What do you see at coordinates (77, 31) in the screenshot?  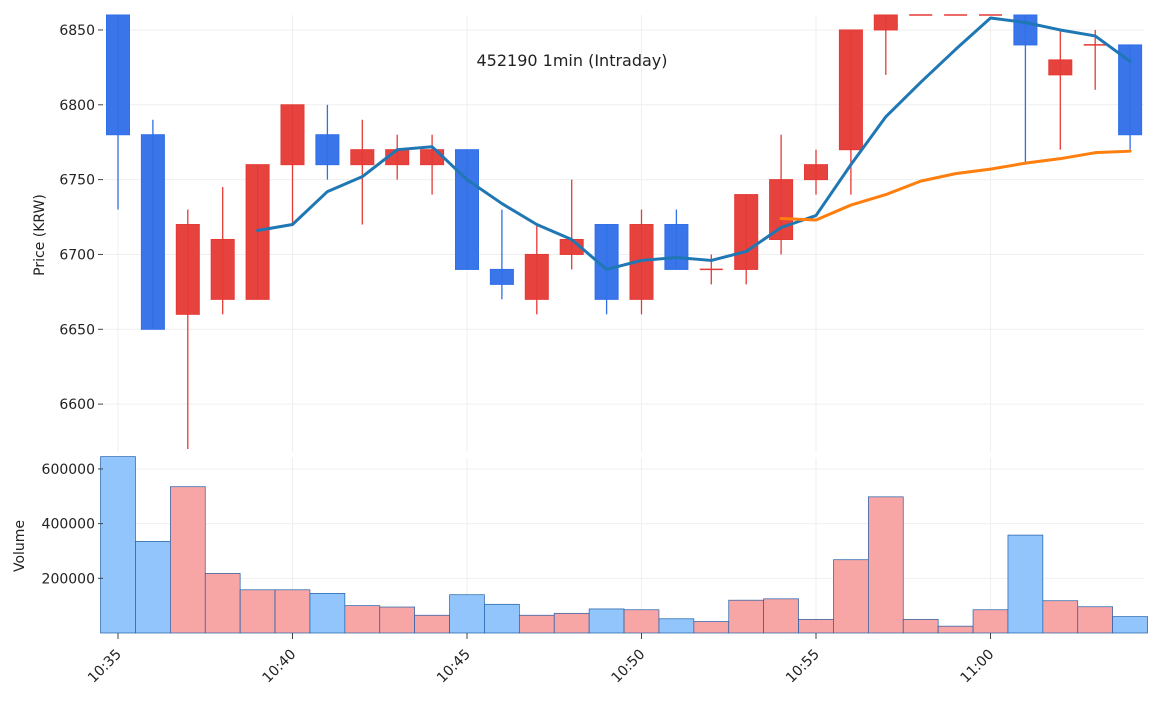 I see `price-tick-label: 6850` at bounding box center [77, 31].